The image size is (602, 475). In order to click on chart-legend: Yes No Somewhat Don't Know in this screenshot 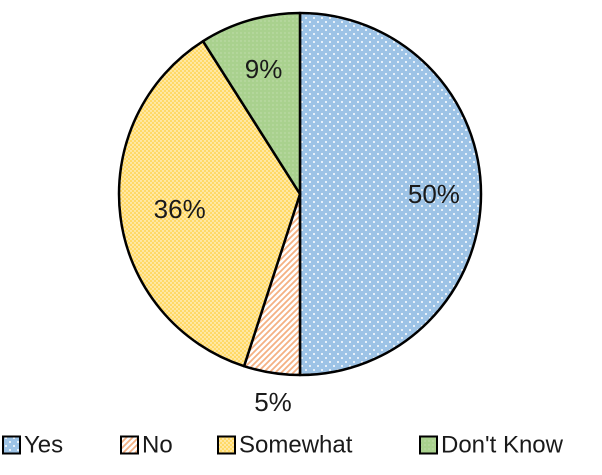, I will do `click(283, 445)`.